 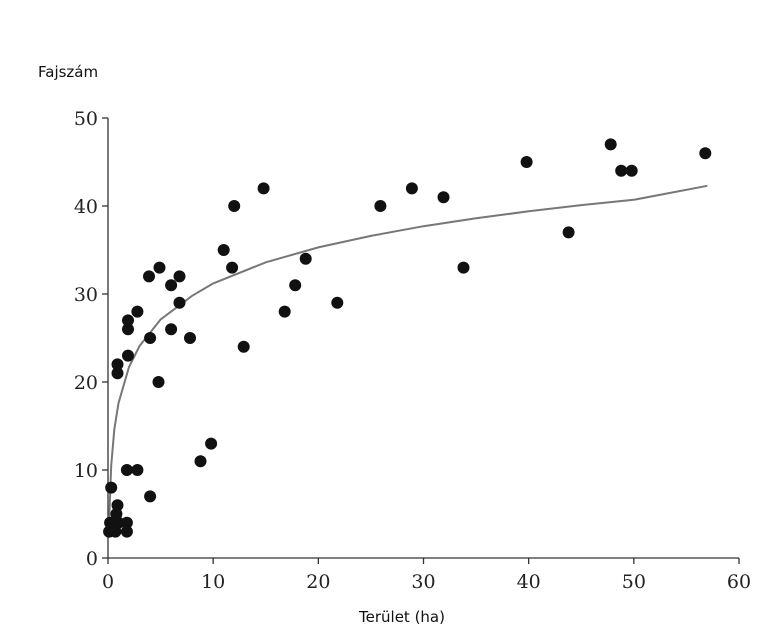 I want to click on y-tick-label: 30, so click(x=86, y=295).